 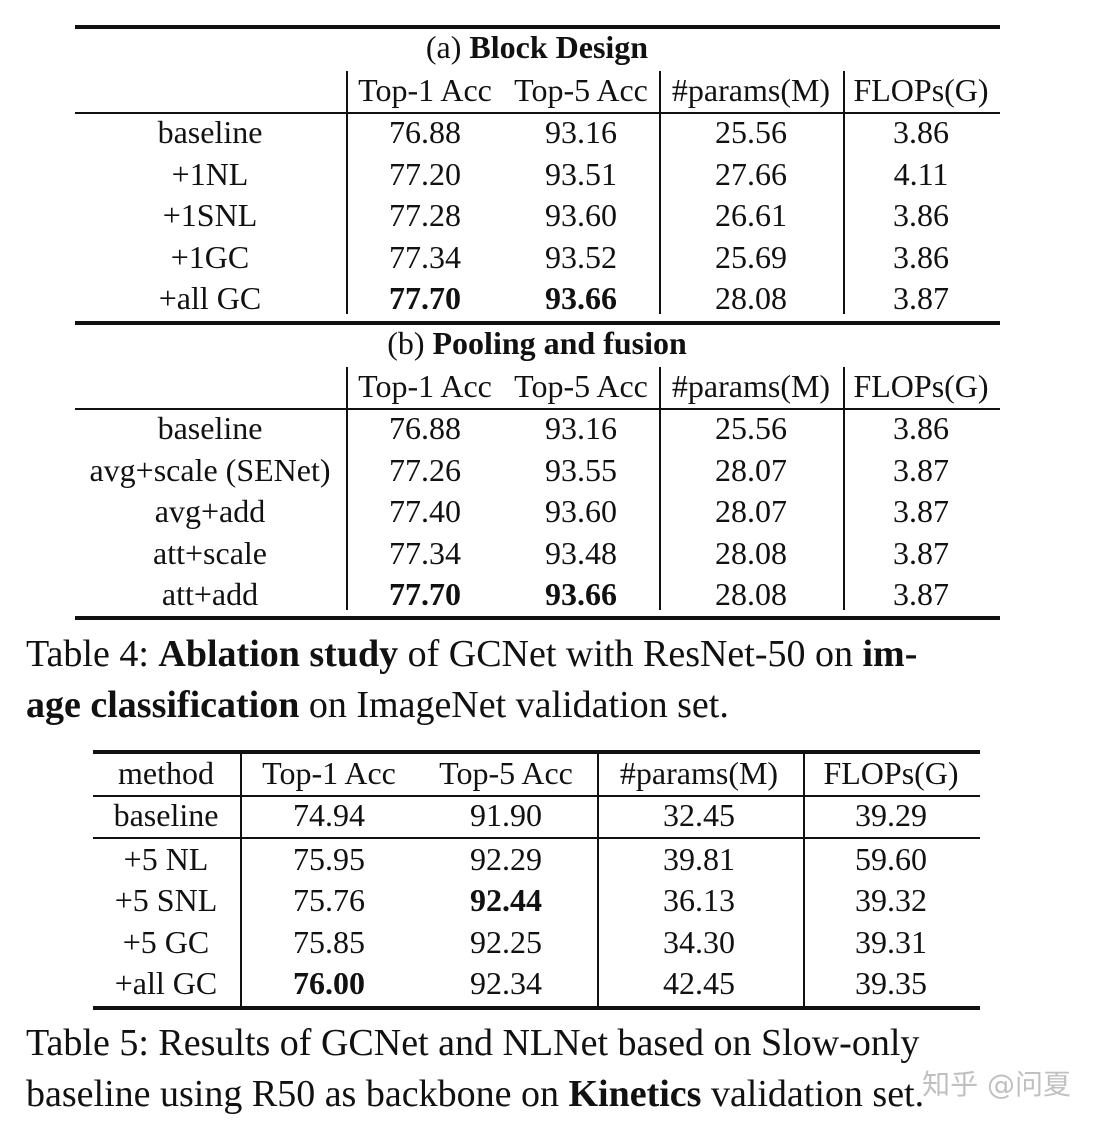 I want to click on table-cell: 93.52, so click(x=581, y=256).